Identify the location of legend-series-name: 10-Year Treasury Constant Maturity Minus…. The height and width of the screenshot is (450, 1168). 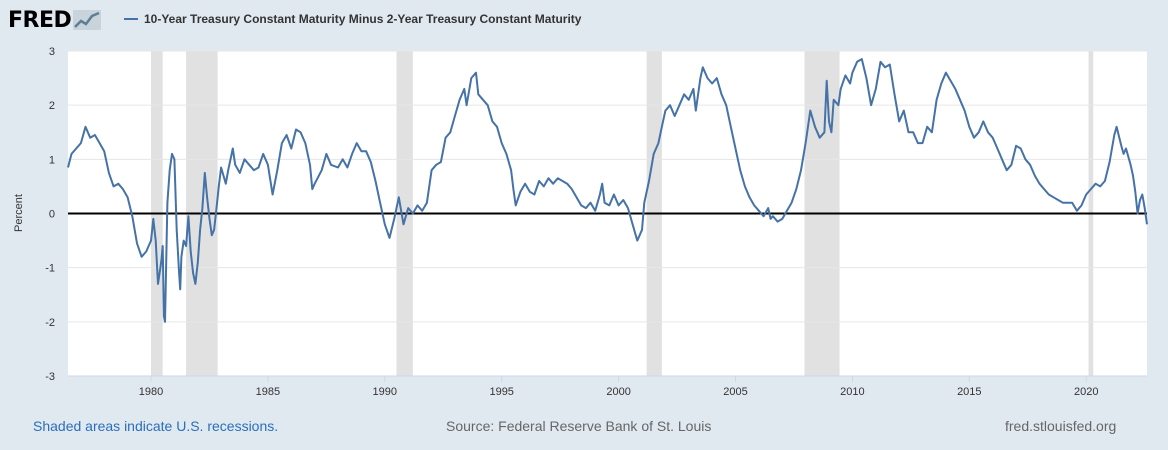
(363, 19).